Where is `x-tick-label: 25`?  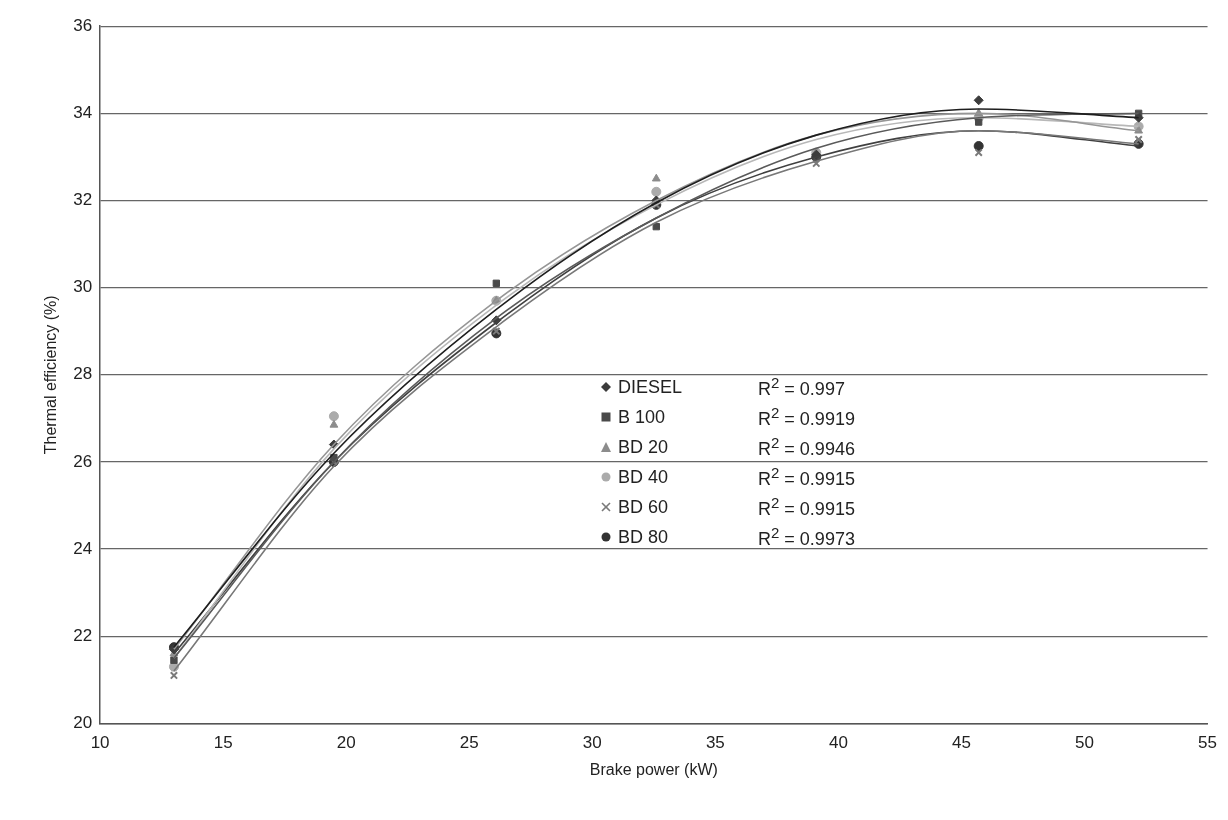
x-tick-label: 25 is located at coordinates (469, 743).